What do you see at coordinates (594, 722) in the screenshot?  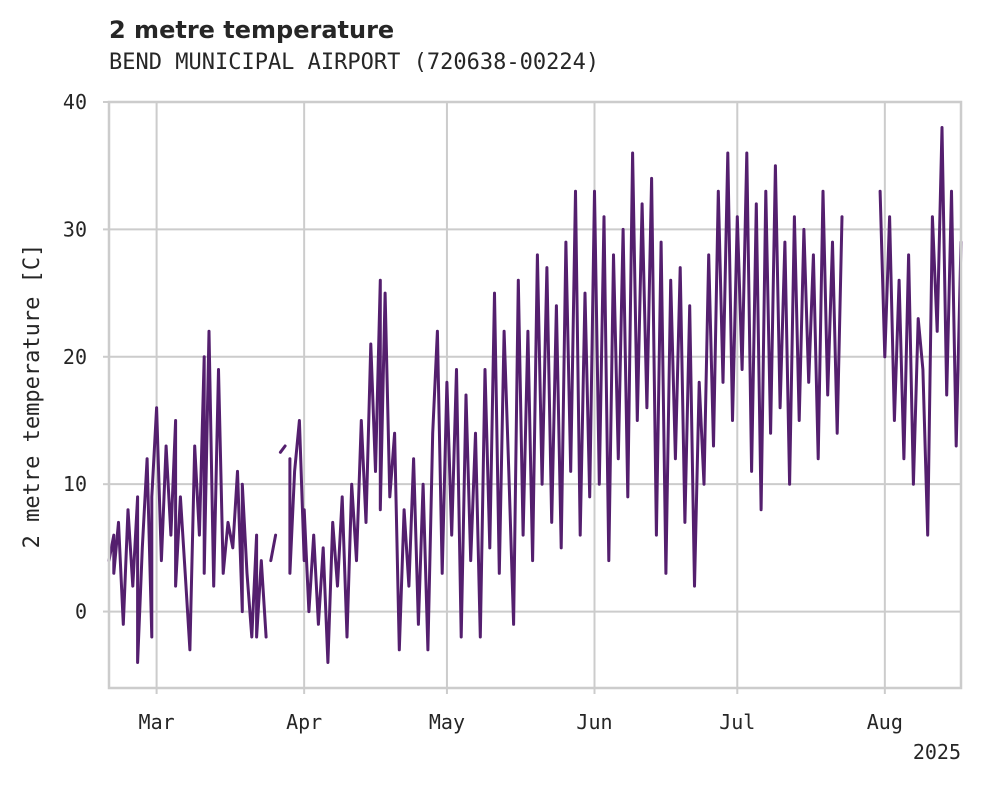 I see `x-tick-label: Jun` at bounding box center [594, 722].